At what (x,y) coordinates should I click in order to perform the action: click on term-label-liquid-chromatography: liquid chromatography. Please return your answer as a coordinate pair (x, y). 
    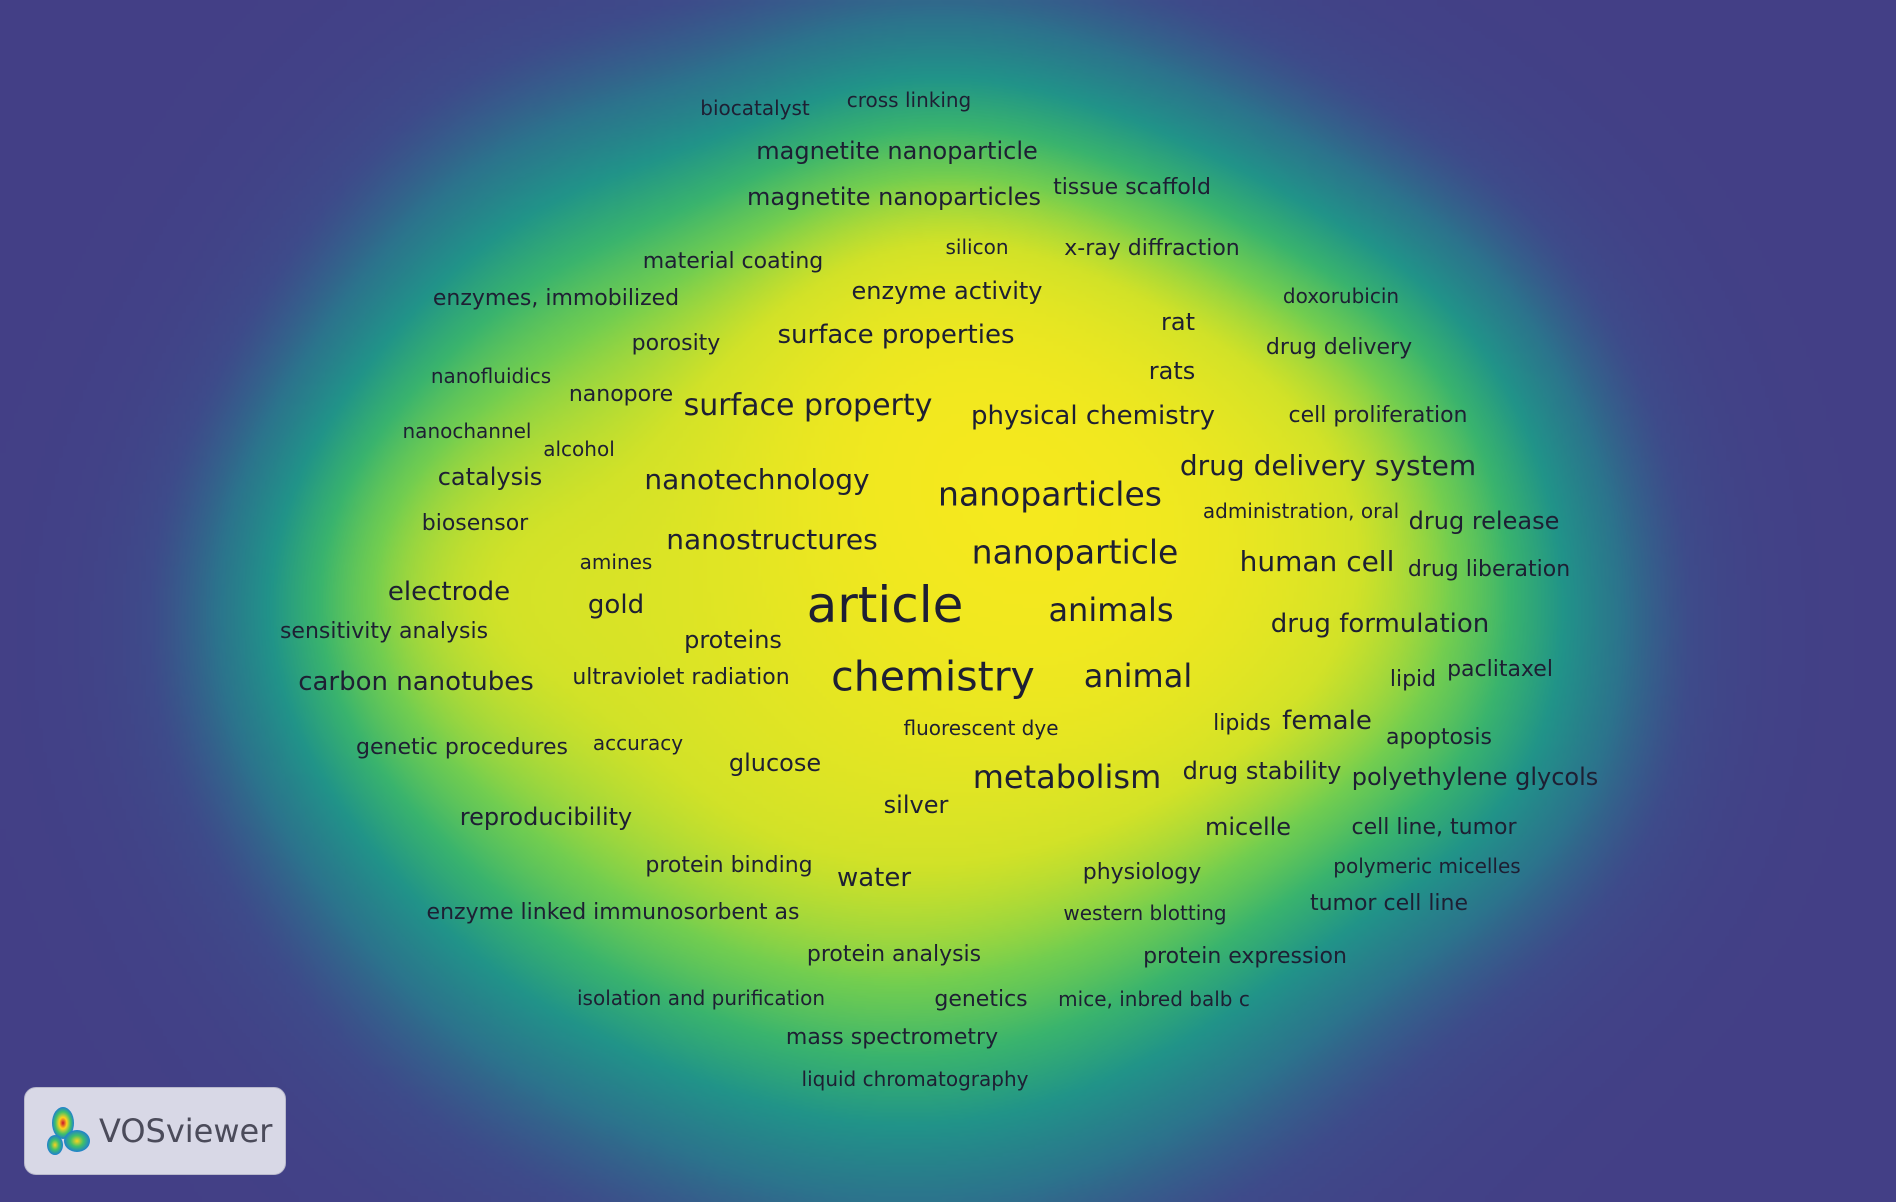
    Looking at the image, I should click on (915, 1079).